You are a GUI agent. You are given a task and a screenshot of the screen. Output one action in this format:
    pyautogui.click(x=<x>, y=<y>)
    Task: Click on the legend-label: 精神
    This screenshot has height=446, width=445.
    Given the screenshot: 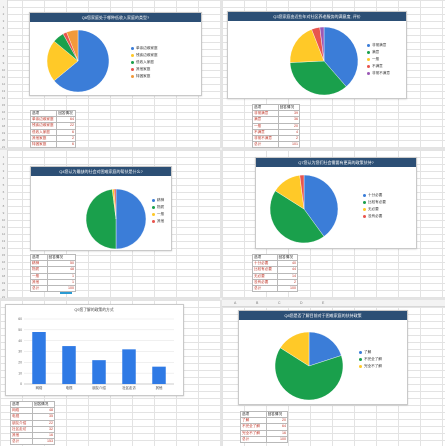 What is the action you would take?
    pyautogui.click(x=161, y=200)
    